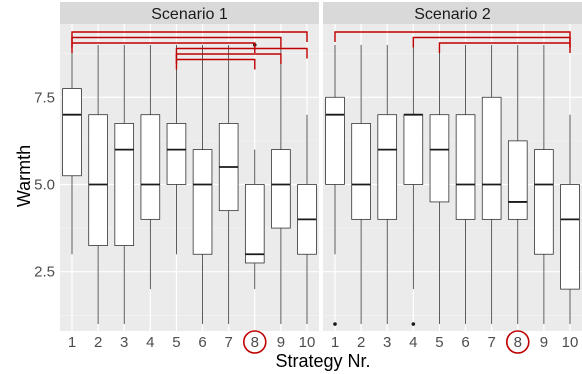 This screenshot has width=582, height=374. I want to click on y-tick-label: 5.0, so click(44, 184).